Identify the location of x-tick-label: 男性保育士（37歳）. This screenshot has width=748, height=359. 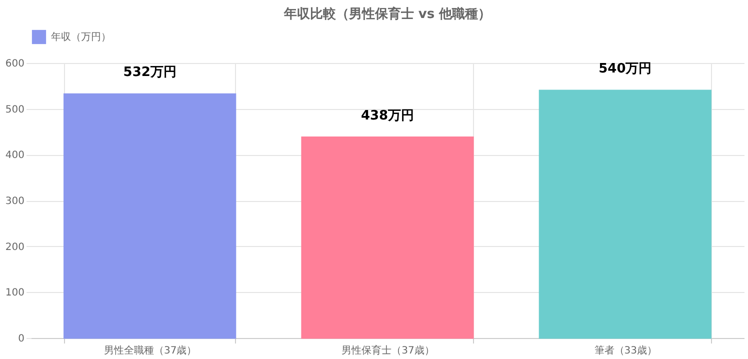
(388, 350).